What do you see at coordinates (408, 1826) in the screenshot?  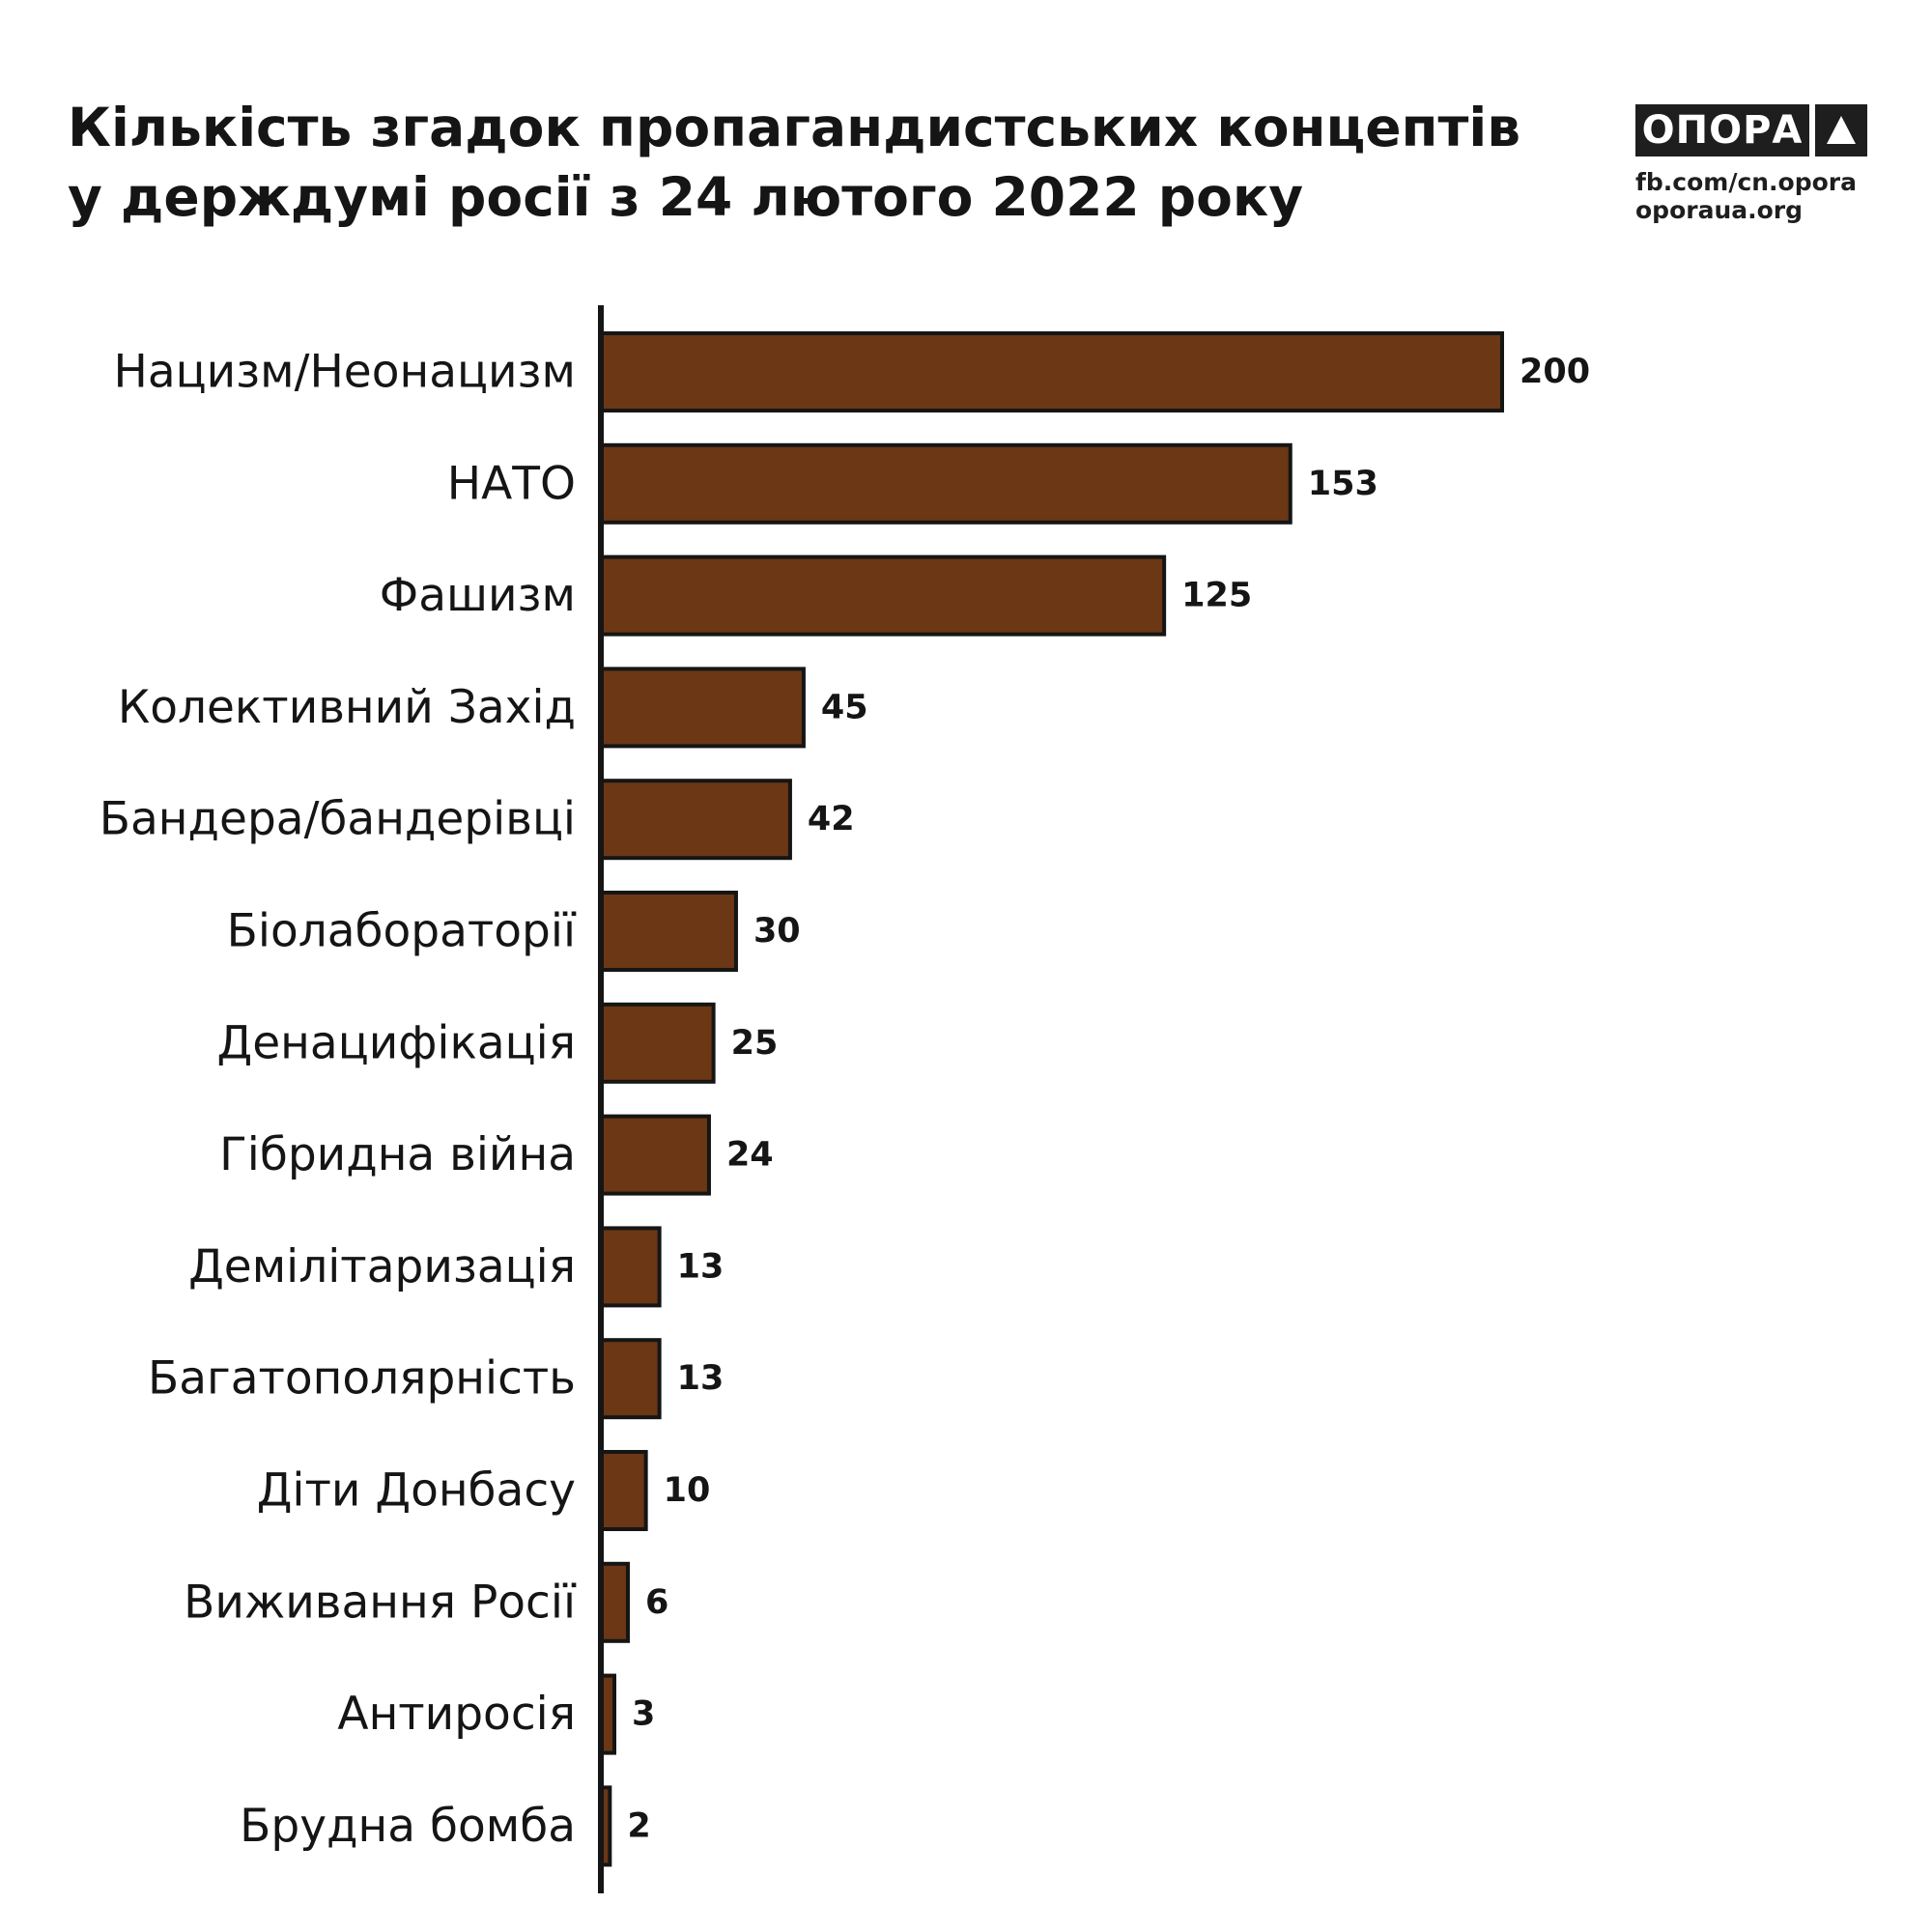 I see `category-label: Брудна бомба` at bounding box center [408, 1826].